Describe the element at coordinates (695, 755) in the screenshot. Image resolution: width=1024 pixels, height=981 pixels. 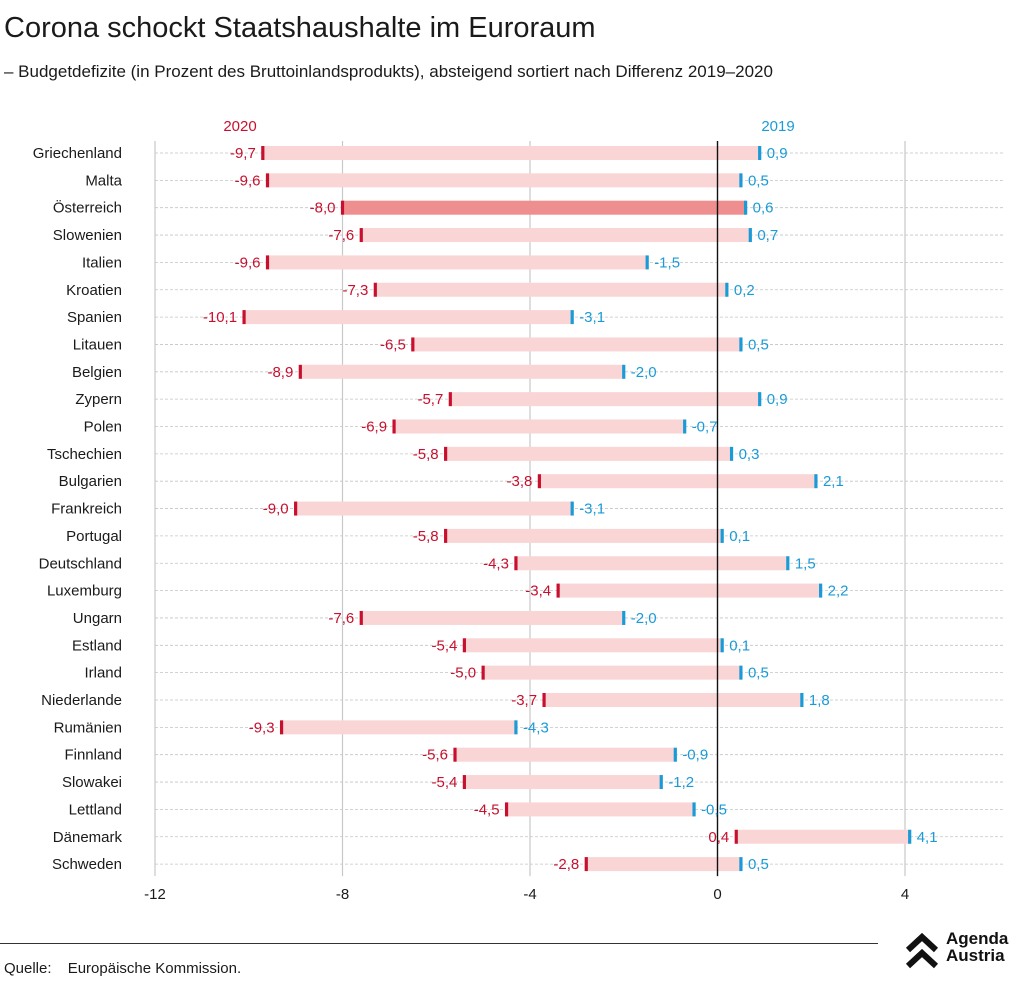
I see `value-label-2019: -0,9` at that location.